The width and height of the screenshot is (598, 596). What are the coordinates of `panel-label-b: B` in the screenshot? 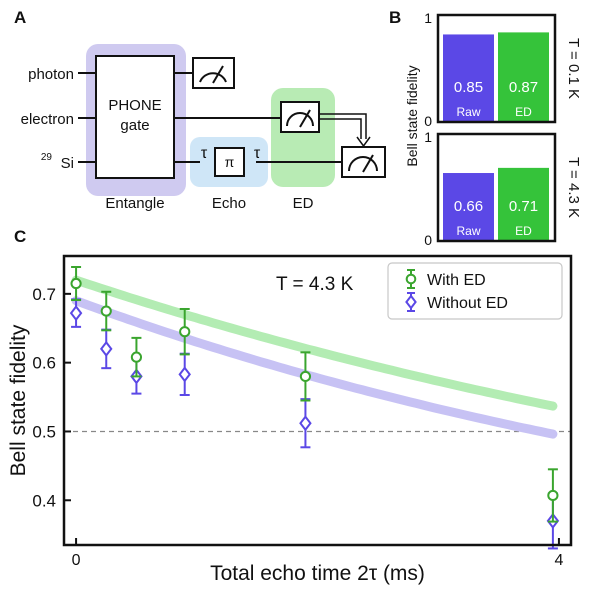 It's located at (395, 17).